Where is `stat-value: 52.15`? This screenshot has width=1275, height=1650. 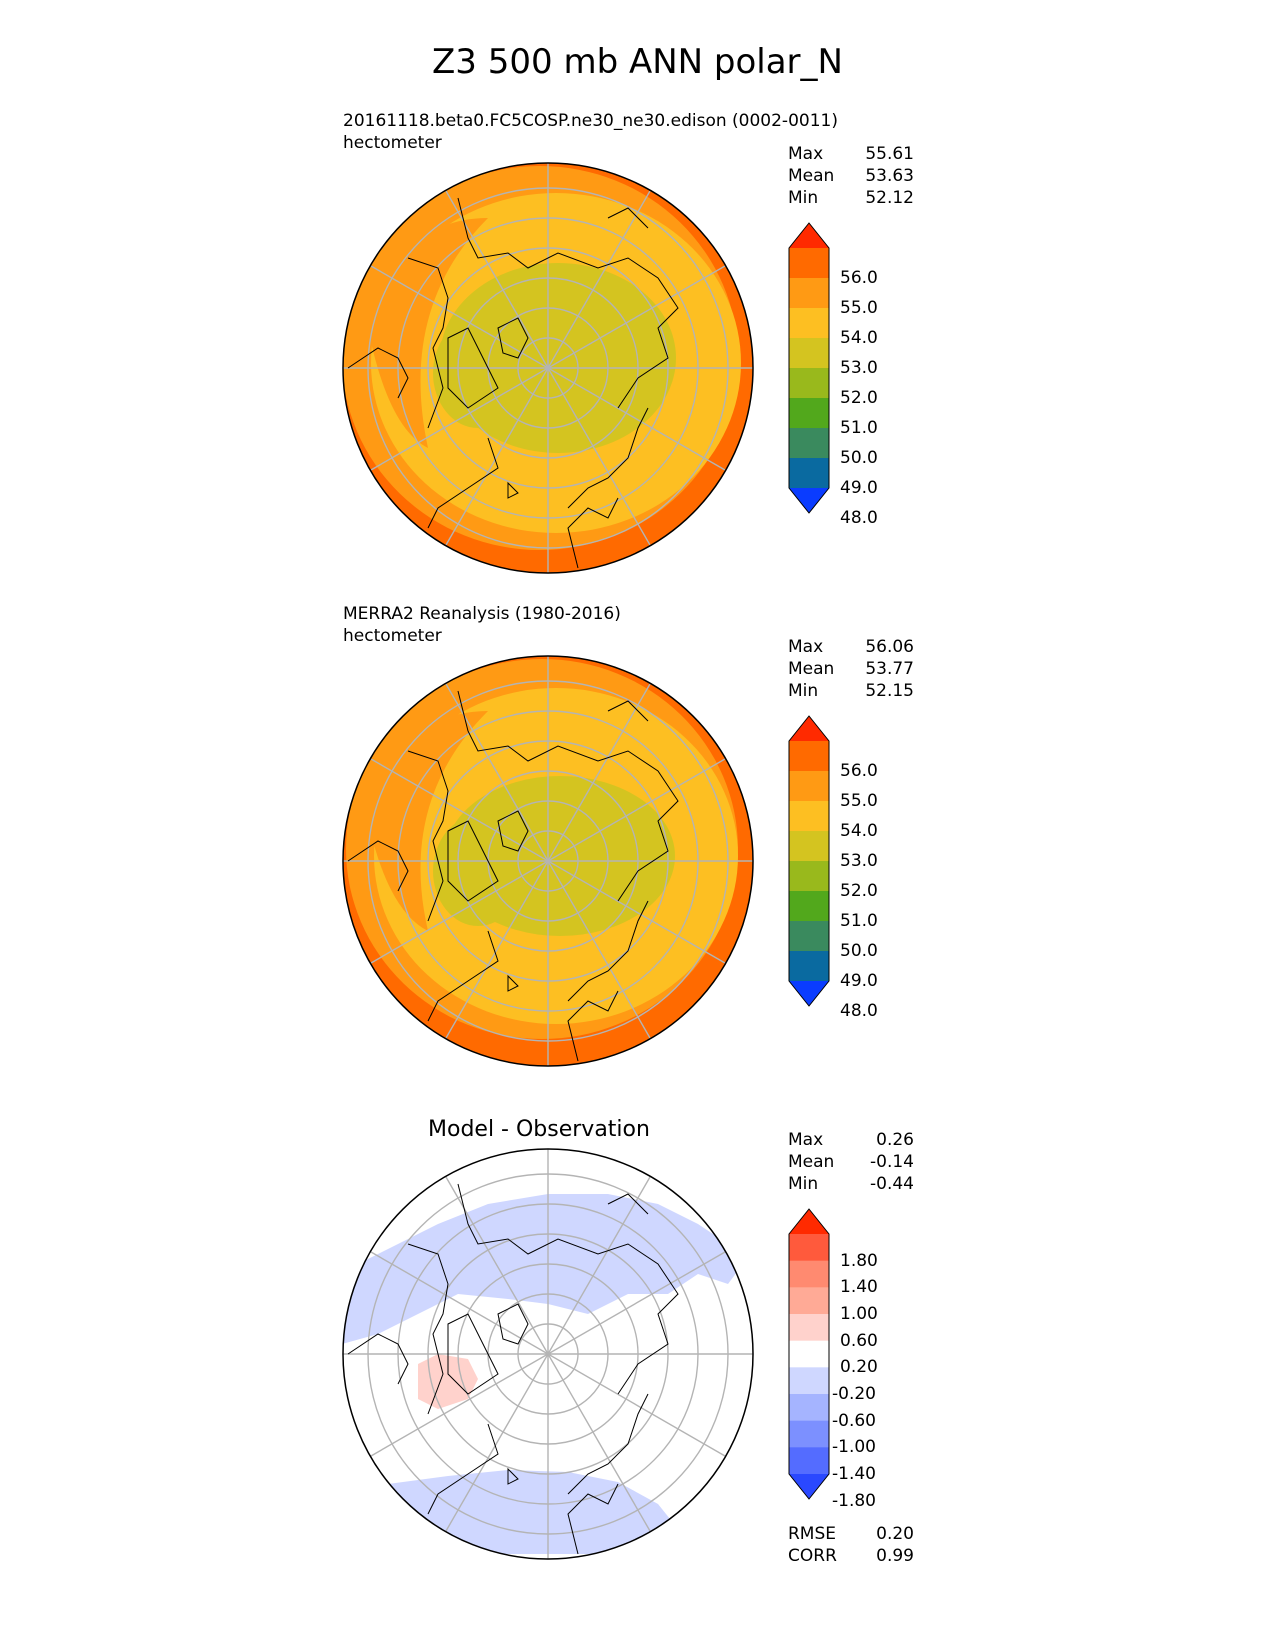
stat-value: 52.15 is located at coordinates (889, 691).